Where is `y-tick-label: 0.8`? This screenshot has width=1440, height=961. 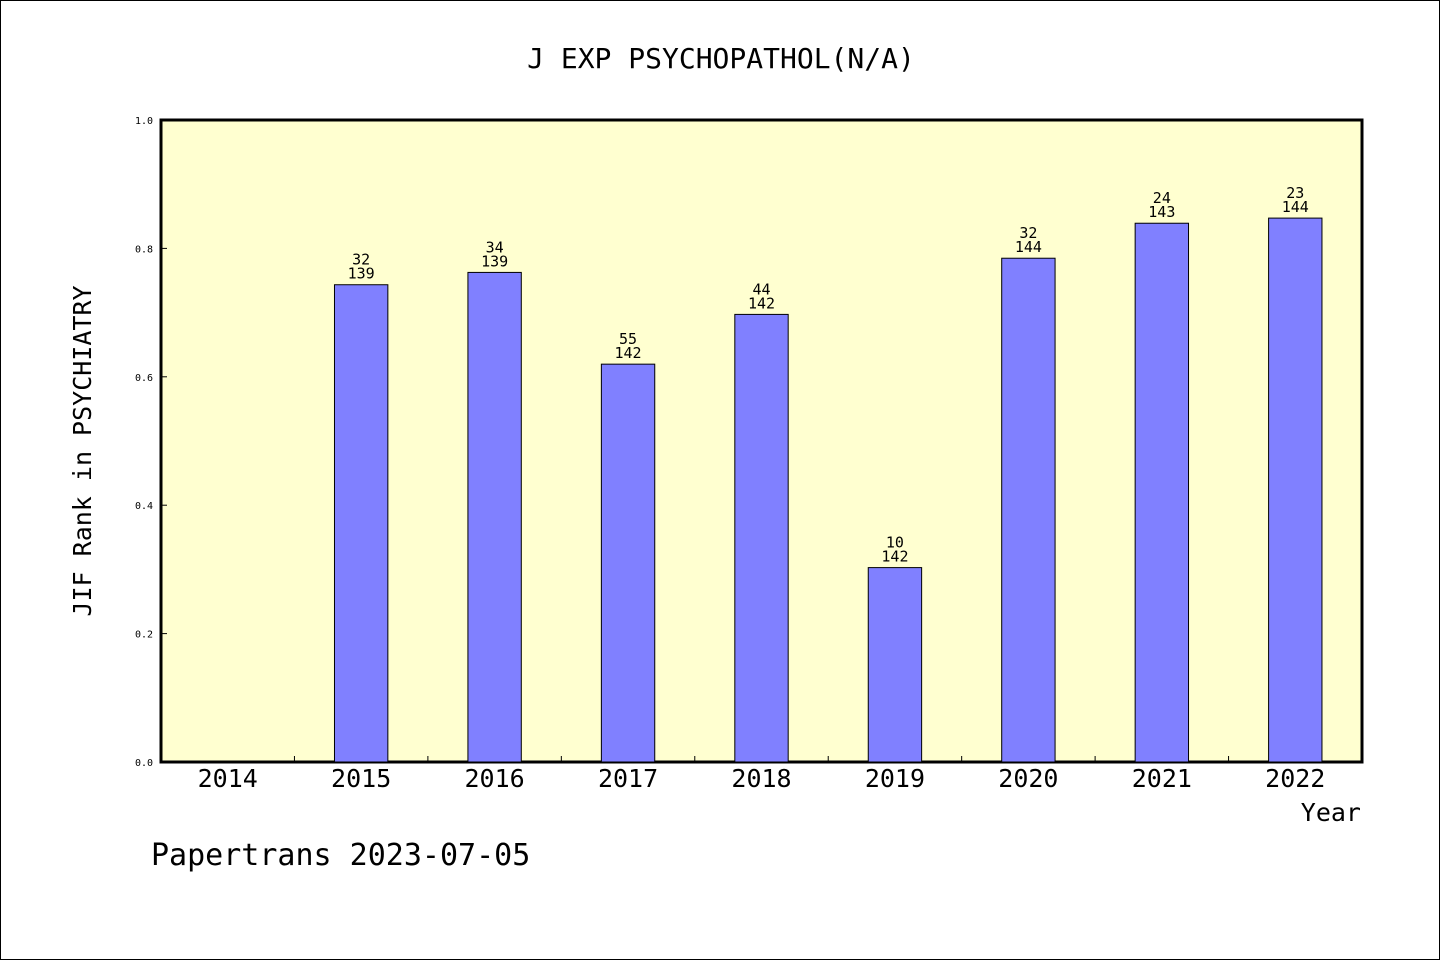 y-tick-label: 0.8 is located at coordinates (144, 249).